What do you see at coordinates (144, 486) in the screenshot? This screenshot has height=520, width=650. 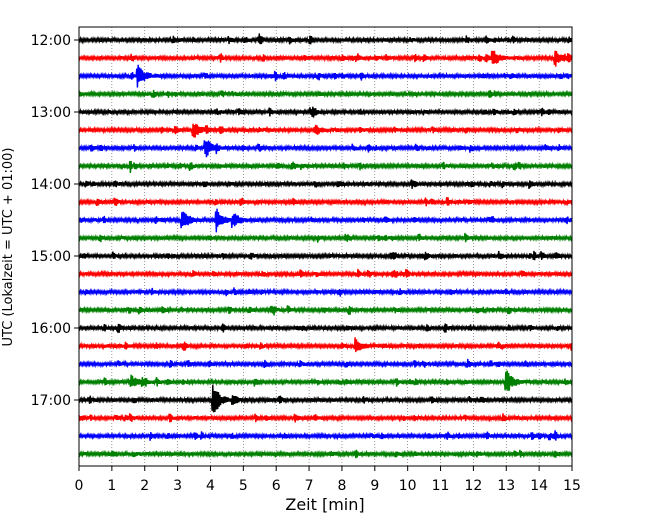 I see `x-tick-label: 2` at bounding box center [144, 486].